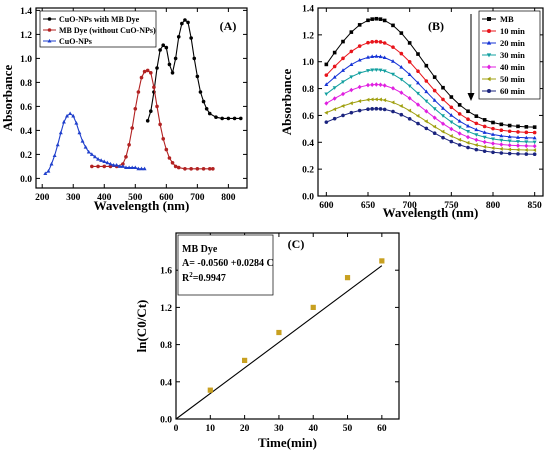 The width and height of the screenshot is (550, 451). I want to click on y-tick-label: 0.2, so click(308, 171).